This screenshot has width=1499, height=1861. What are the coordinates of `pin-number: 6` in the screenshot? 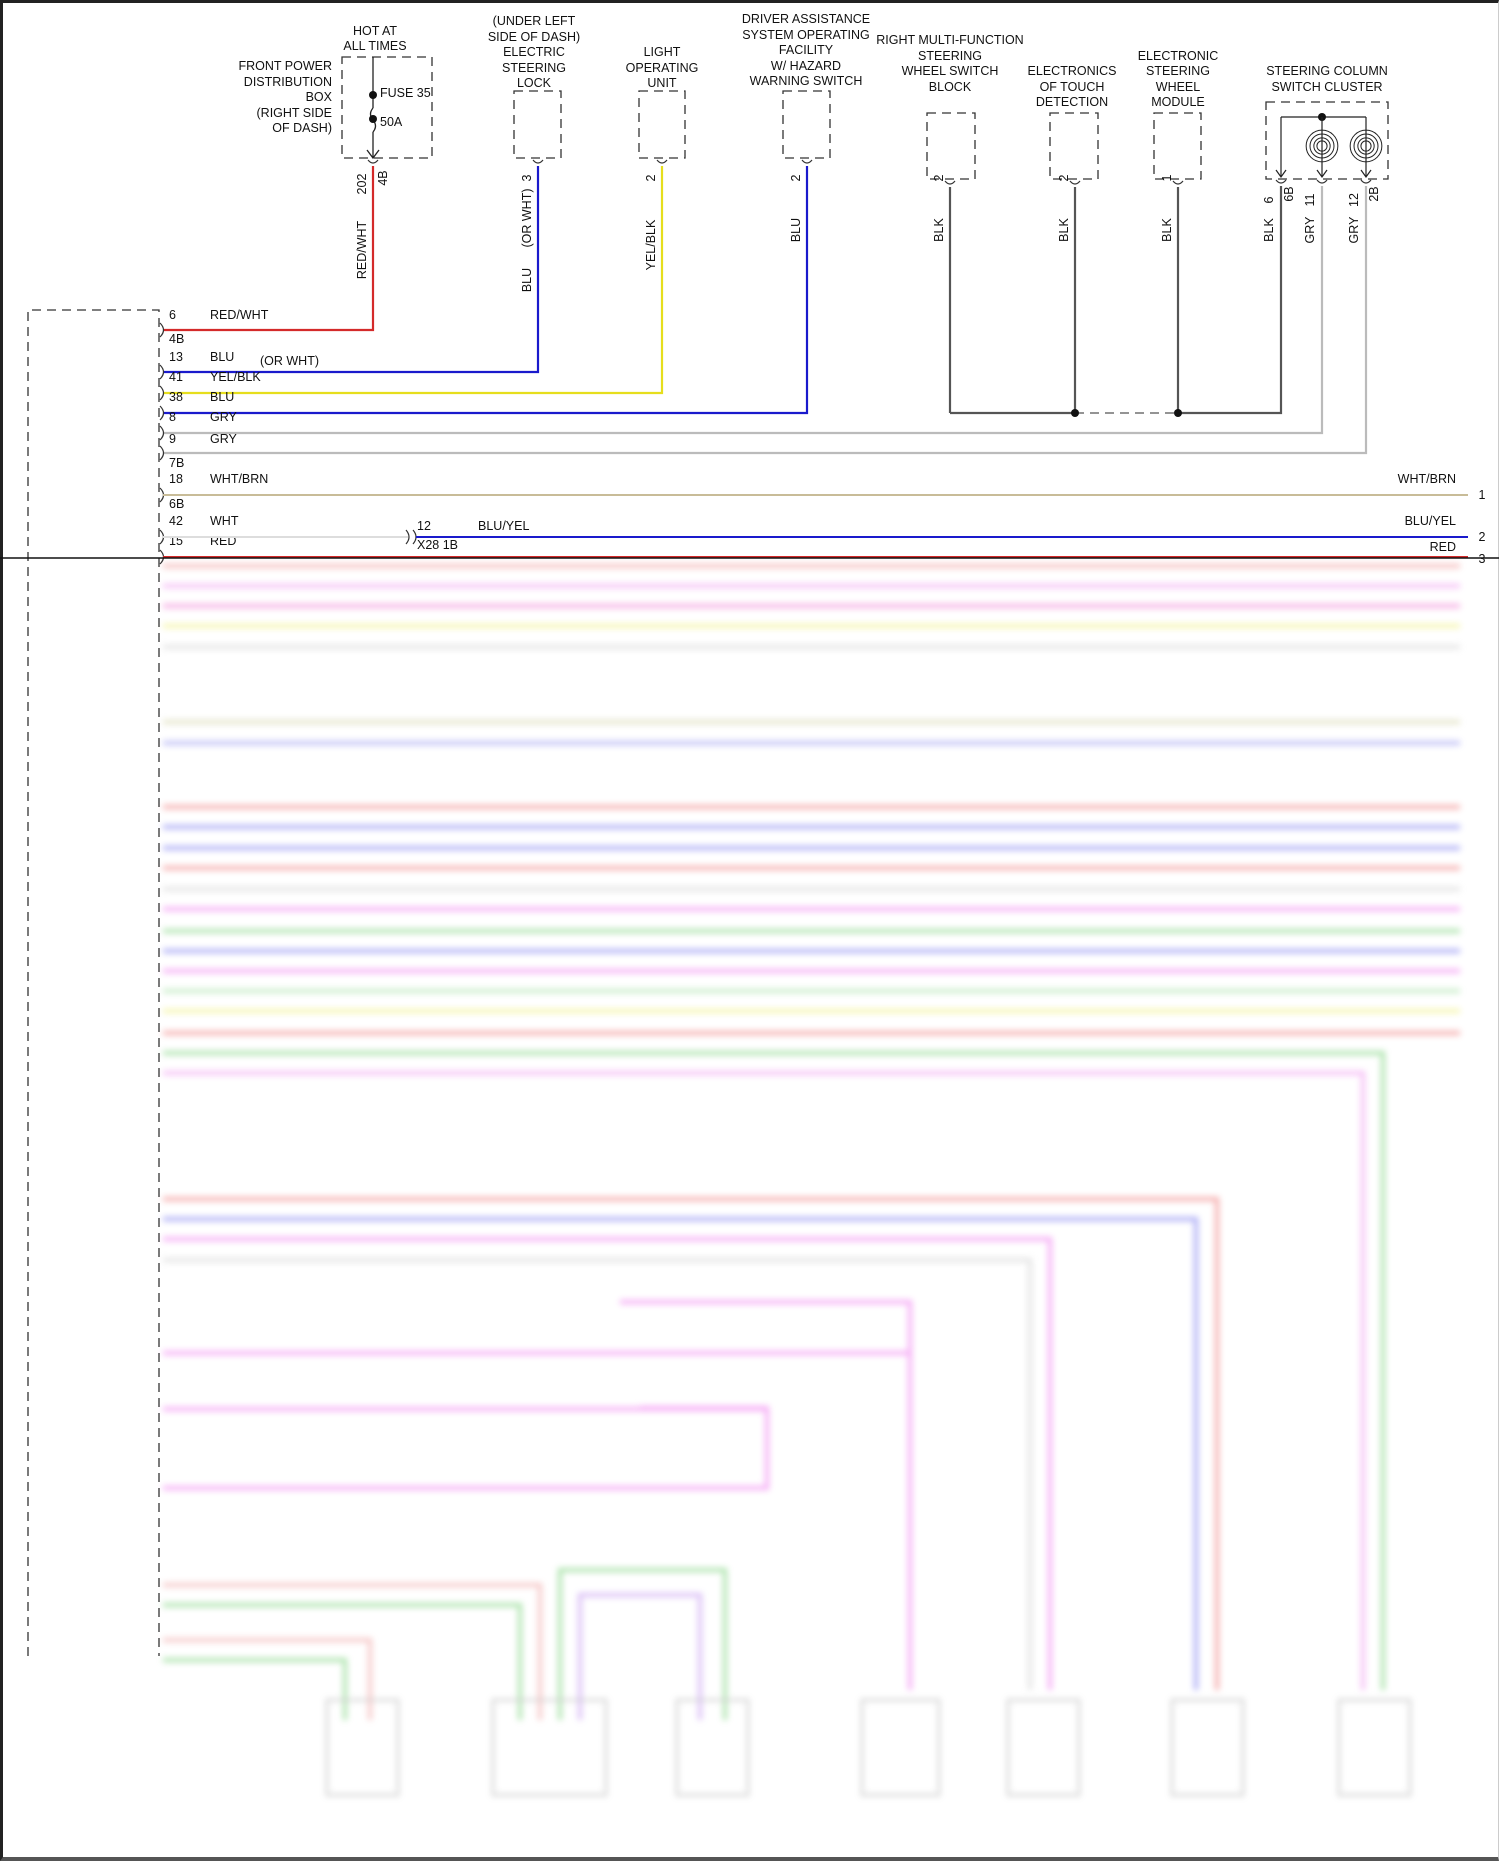 It's located at (1269, 199).